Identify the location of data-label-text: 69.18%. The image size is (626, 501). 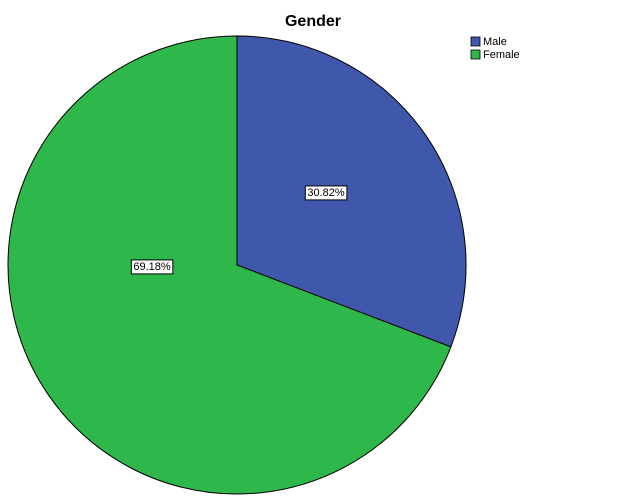
(152, 267).